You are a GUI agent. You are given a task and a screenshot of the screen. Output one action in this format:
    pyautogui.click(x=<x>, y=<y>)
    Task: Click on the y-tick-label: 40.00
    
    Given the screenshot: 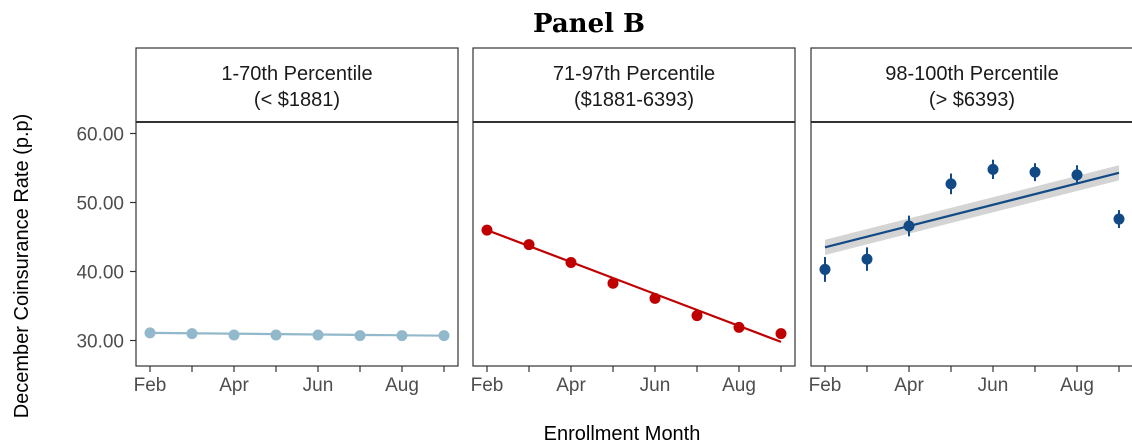 What is the action you would take?
    pyautogui.click(x=100, y=273)
    